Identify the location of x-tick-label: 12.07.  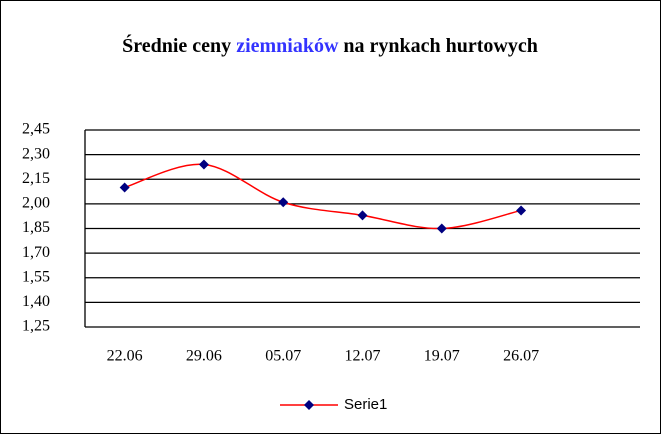
(363, 356).